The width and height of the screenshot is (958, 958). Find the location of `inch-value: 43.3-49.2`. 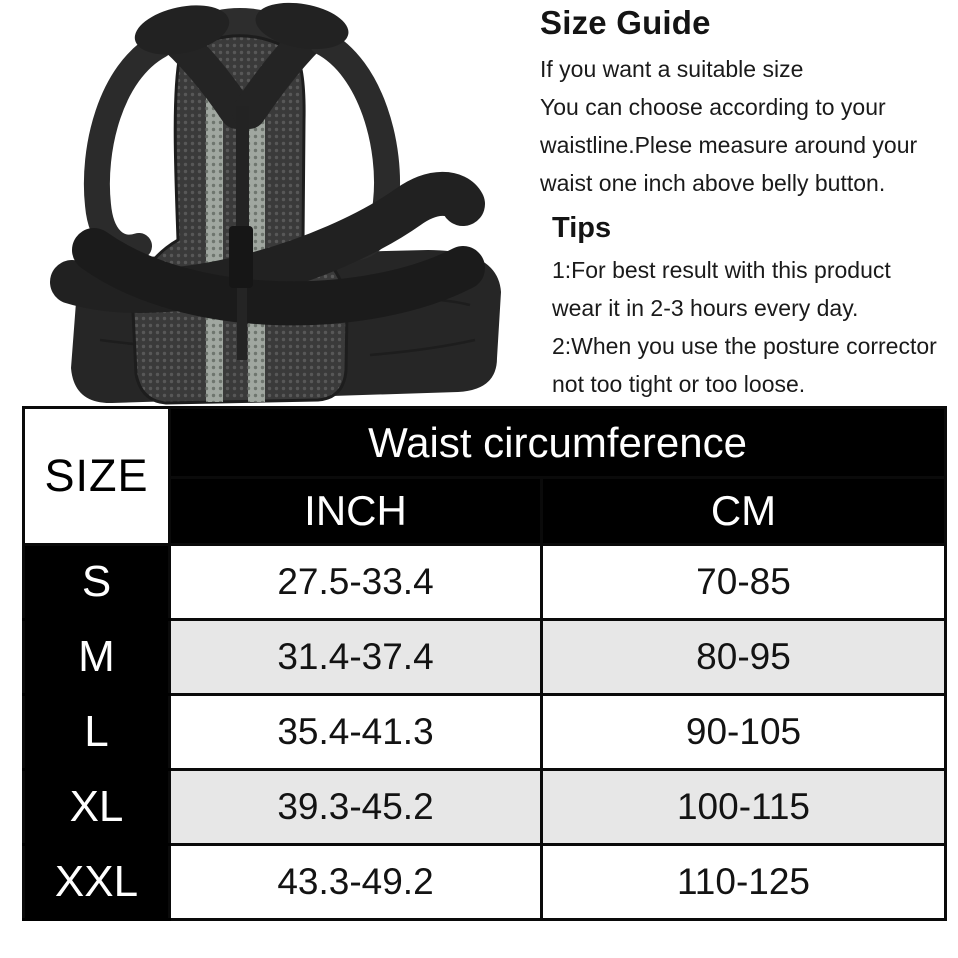

inch-value: 43.3-49.2 is located at coordinates (355, 882).